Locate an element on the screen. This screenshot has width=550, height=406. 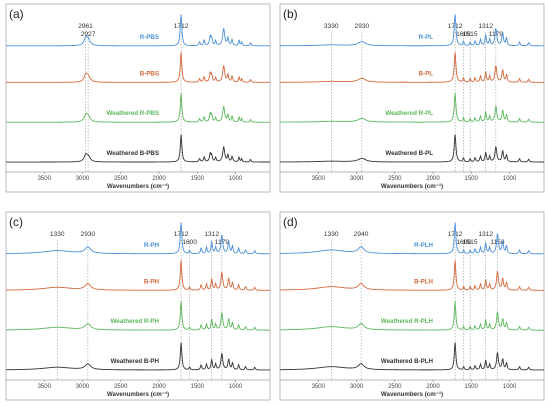
peak-label: 2940 is located at coordinates (361, 234).